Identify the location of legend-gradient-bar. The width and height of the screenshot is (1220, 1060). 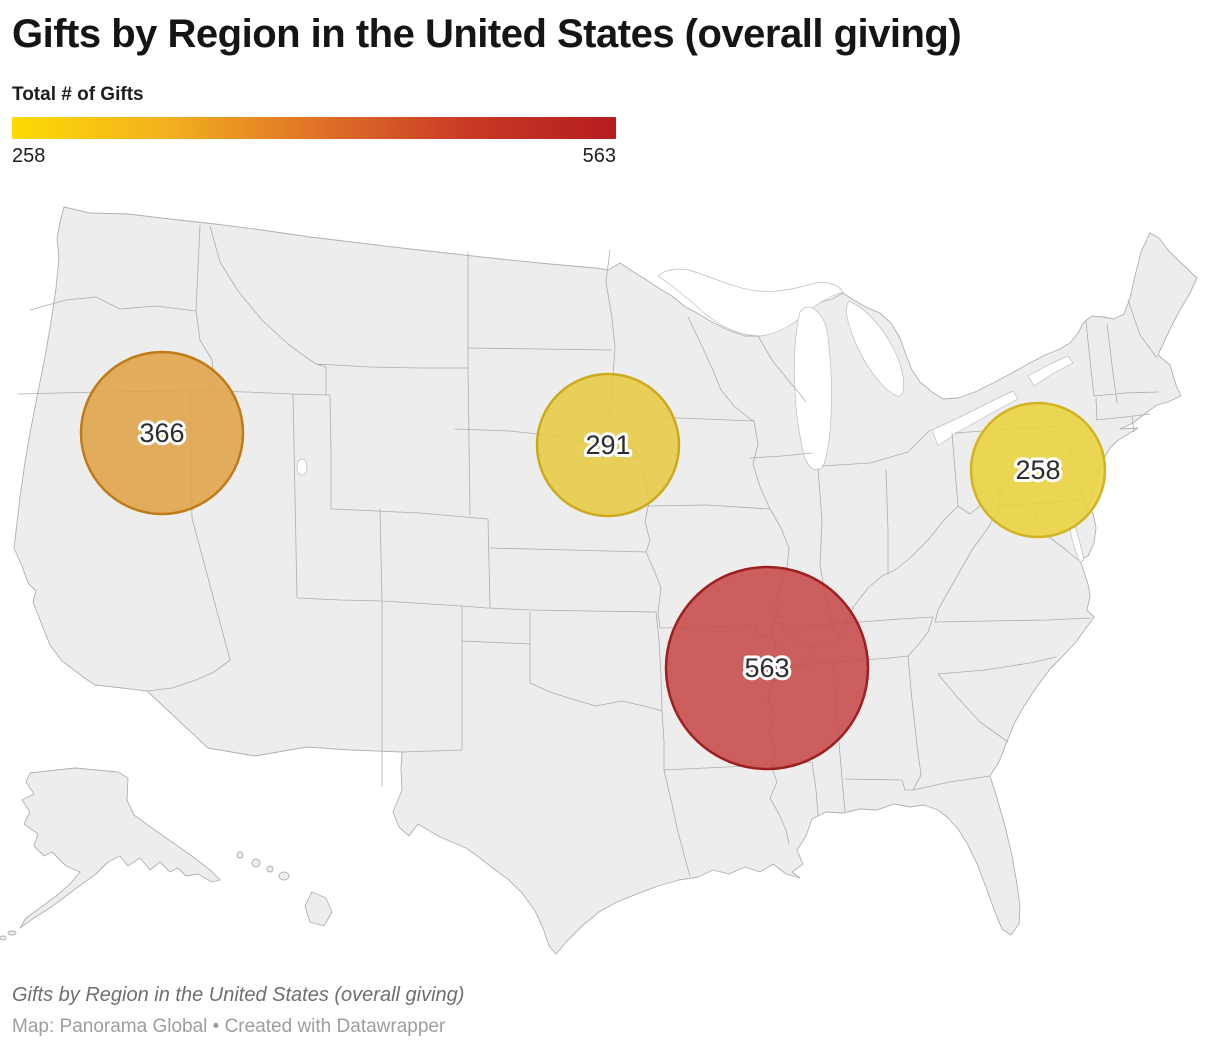
(314, 128).